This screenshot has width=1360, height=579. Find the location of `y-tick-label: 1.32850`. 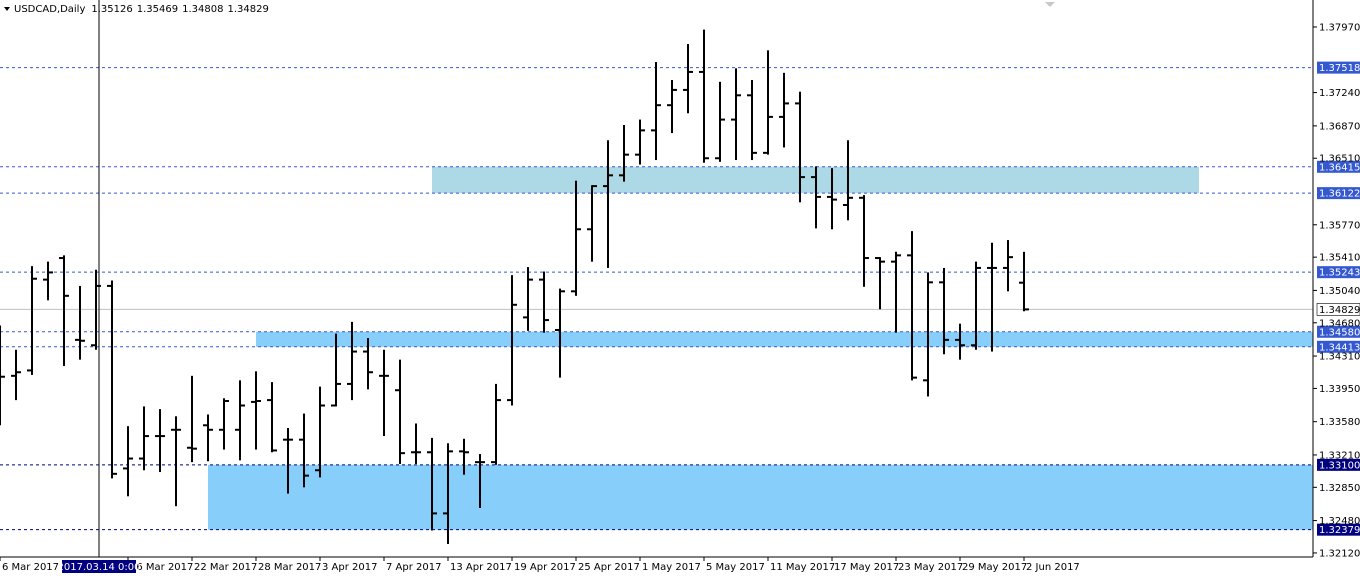

y-tick-label: 1.32850 is located at coordinates (1339, 488).